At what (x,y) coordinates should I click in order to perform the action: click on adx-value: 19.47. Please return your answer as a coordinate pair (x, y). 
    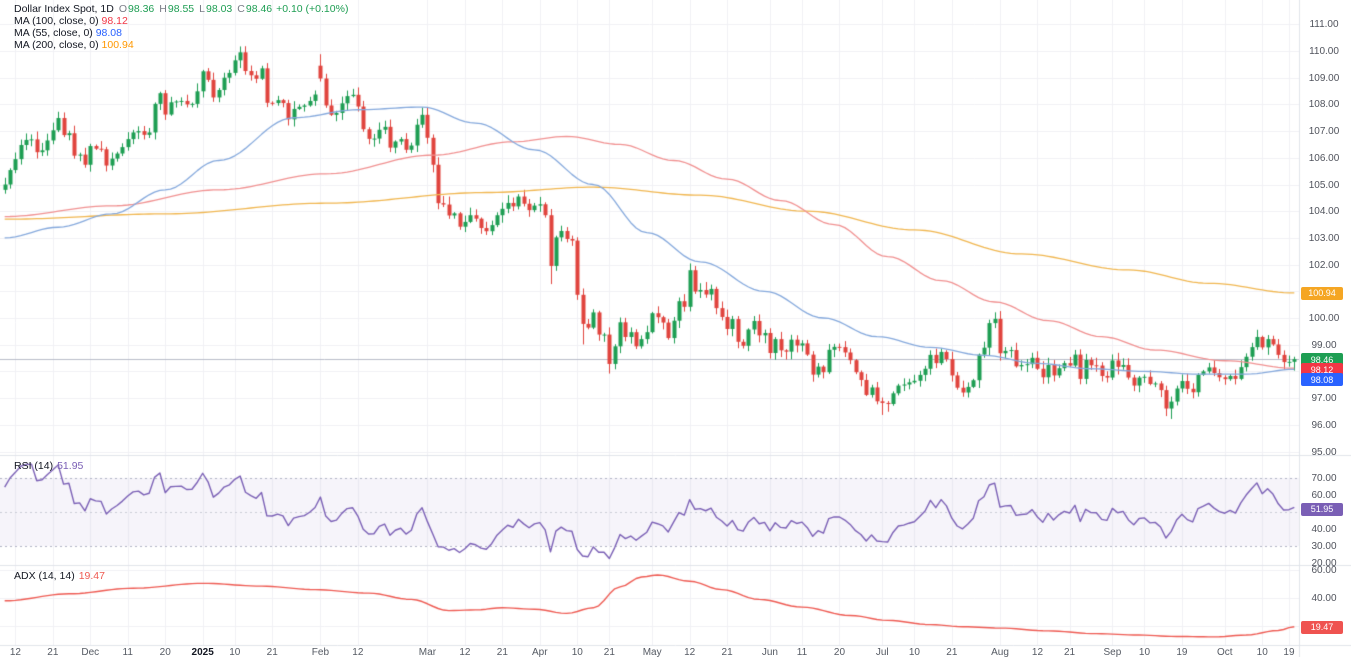
    Looking at the image, I should click on (91, 576).